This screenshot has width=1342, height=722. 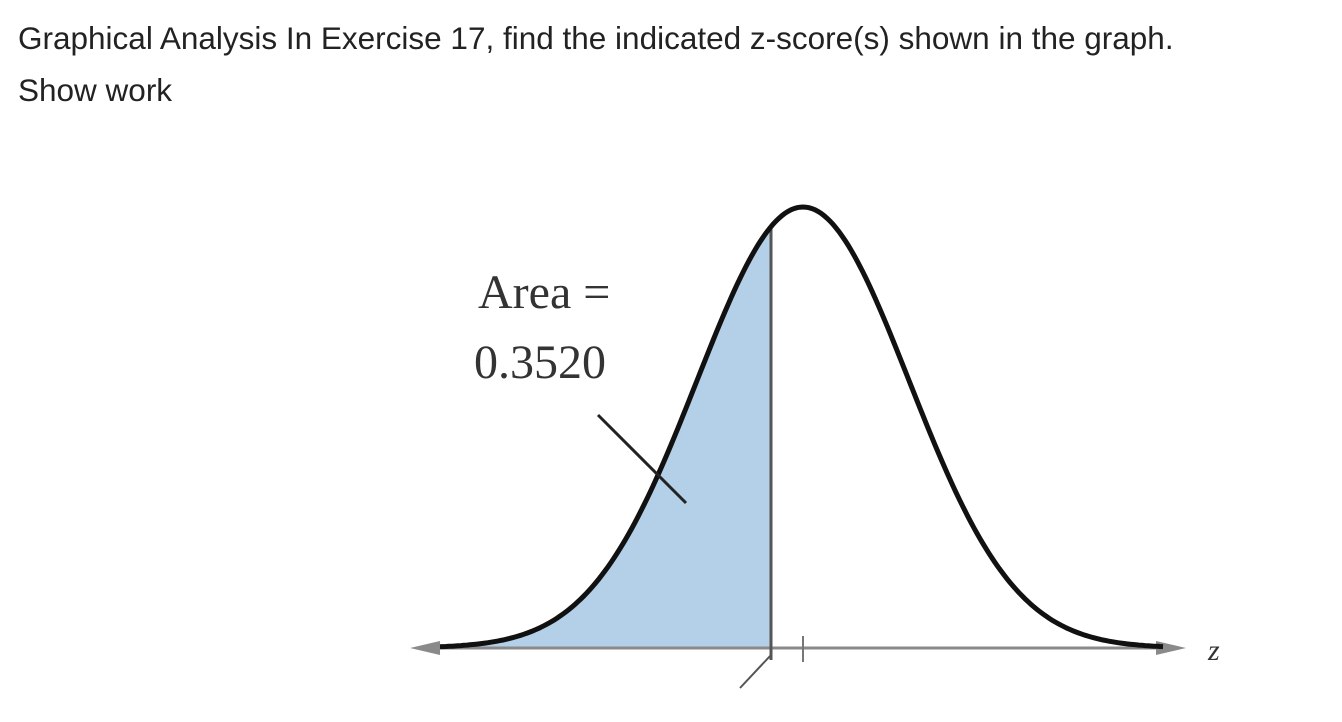 What do you see at coordinates (755, 671) in the screenshot?
I see `z-pointer` at bounding box center [755, 671].